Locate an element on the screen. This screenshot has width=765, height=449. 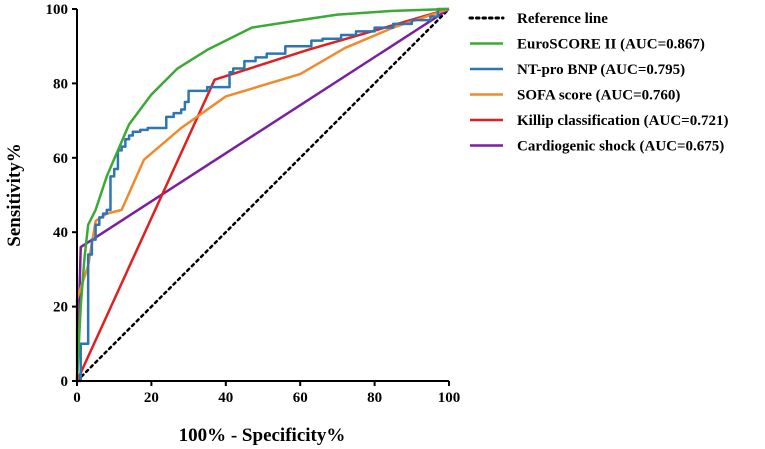
y-tick-label: 60 is located at coordinates (60, 159).